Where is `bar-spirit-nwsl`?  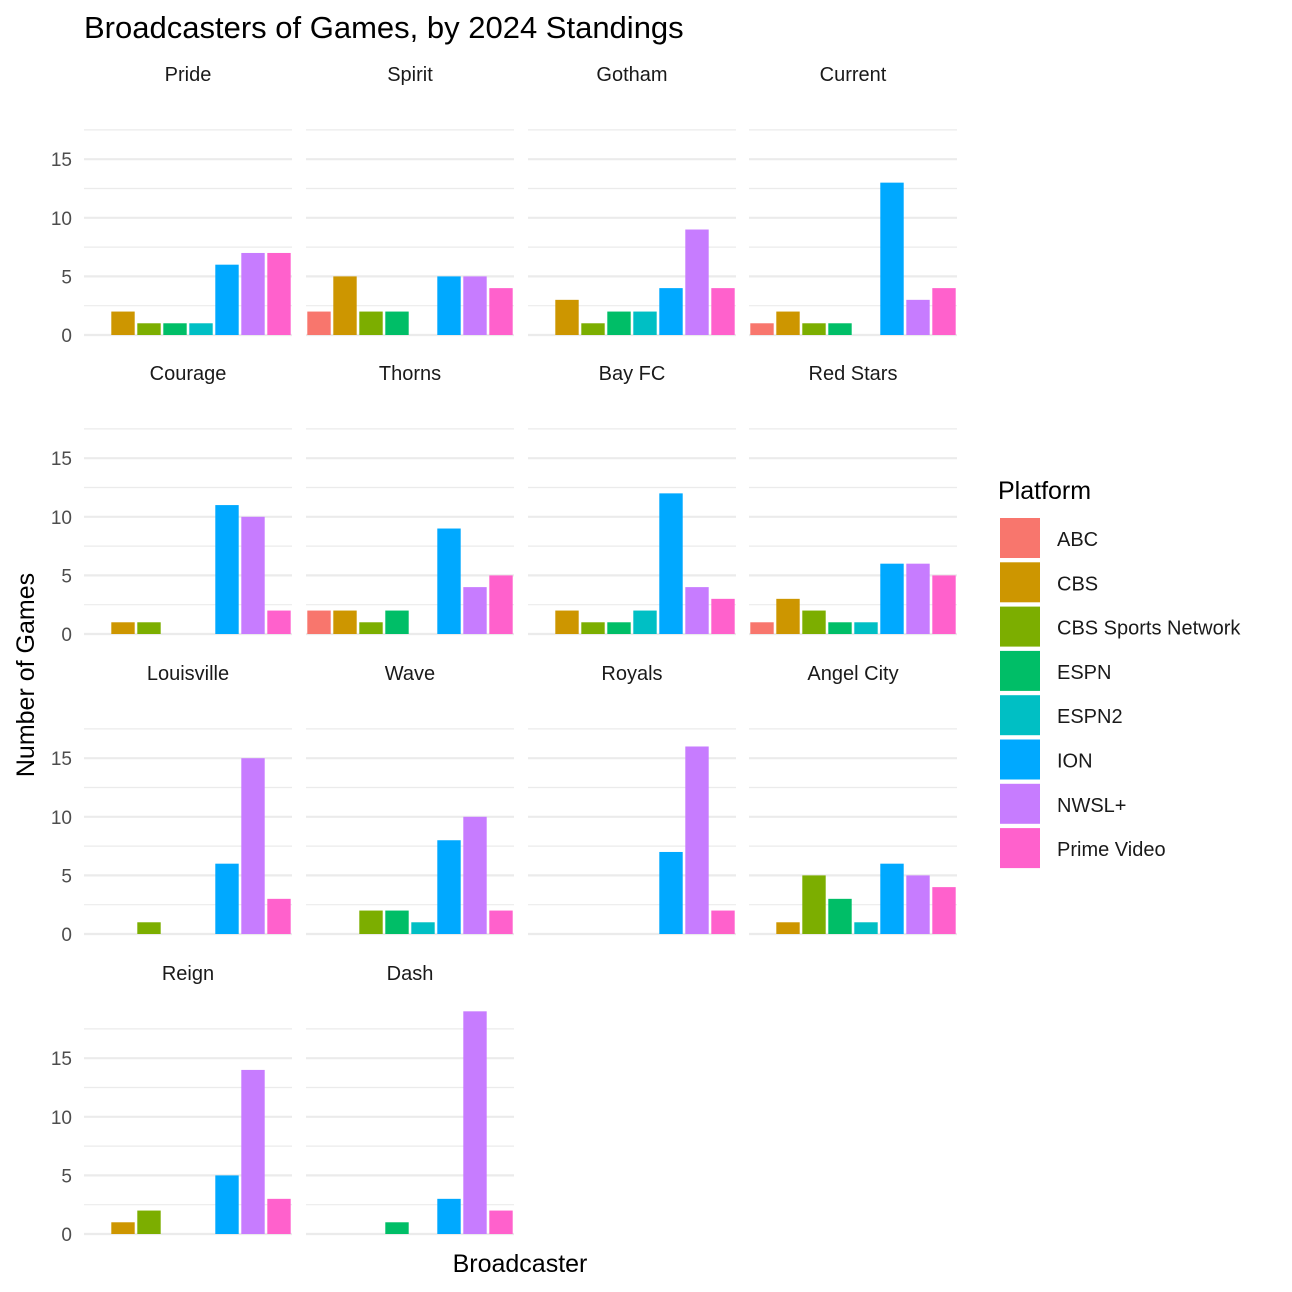
bar-spirit-nwsl is located at coordinates (475, 305).